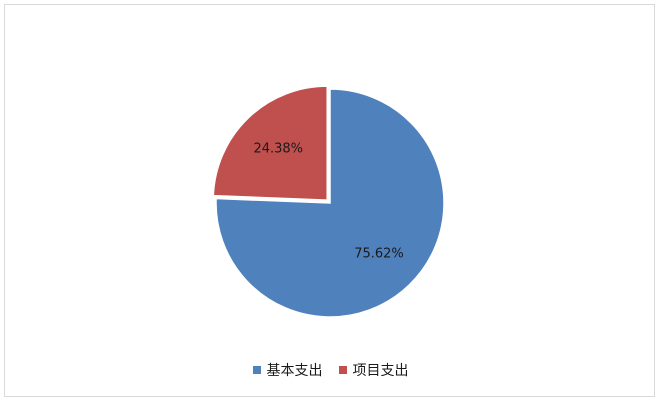  I want to click on pie-data-labels: 75.62% 24.38%, so click(328, 202).